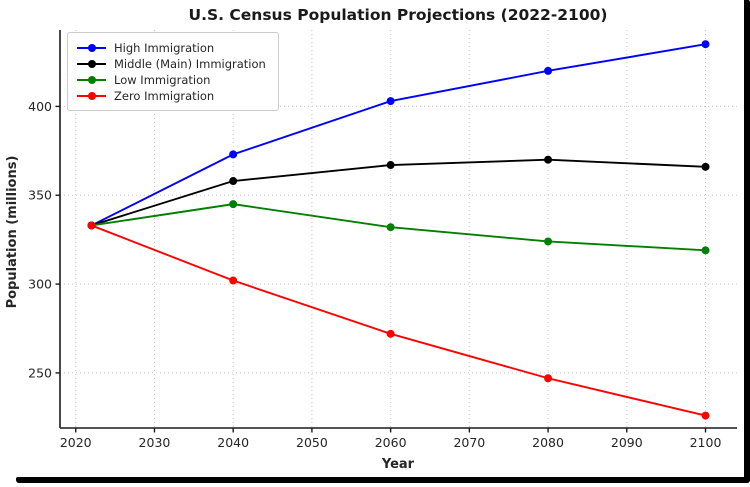  I want to click on x-tick-label: 2060, so click(391, 442).